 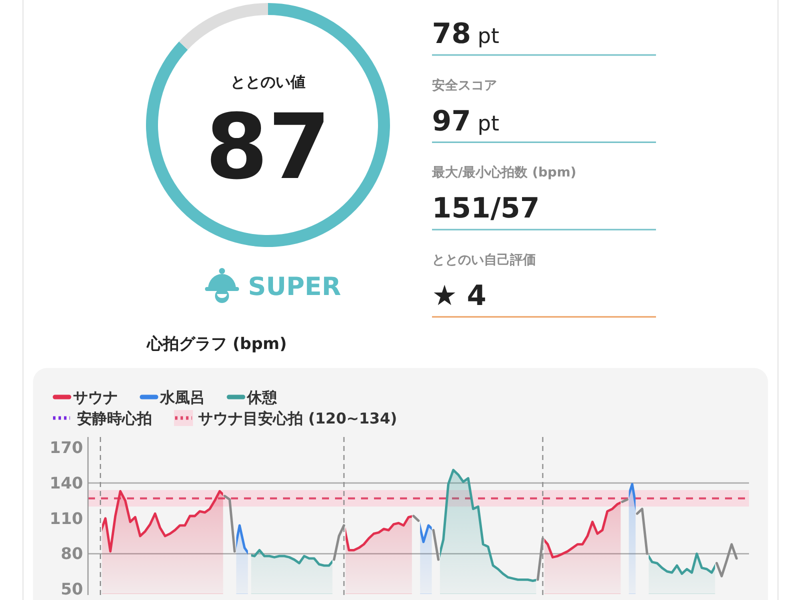 What do you see at coordinates (466, 33) in the screenshot?
I see `text: 78 pt` at bounding box center [466, 33].